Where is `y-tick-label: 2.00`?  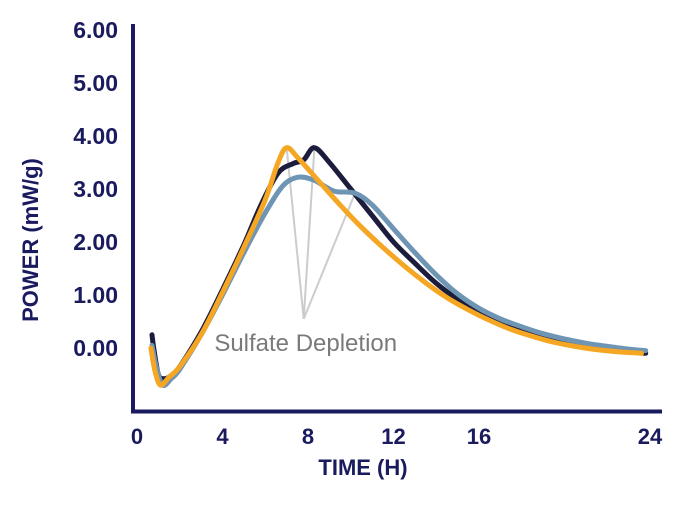 y-tick-label: 2.00 is located at coordinates (95, 242).